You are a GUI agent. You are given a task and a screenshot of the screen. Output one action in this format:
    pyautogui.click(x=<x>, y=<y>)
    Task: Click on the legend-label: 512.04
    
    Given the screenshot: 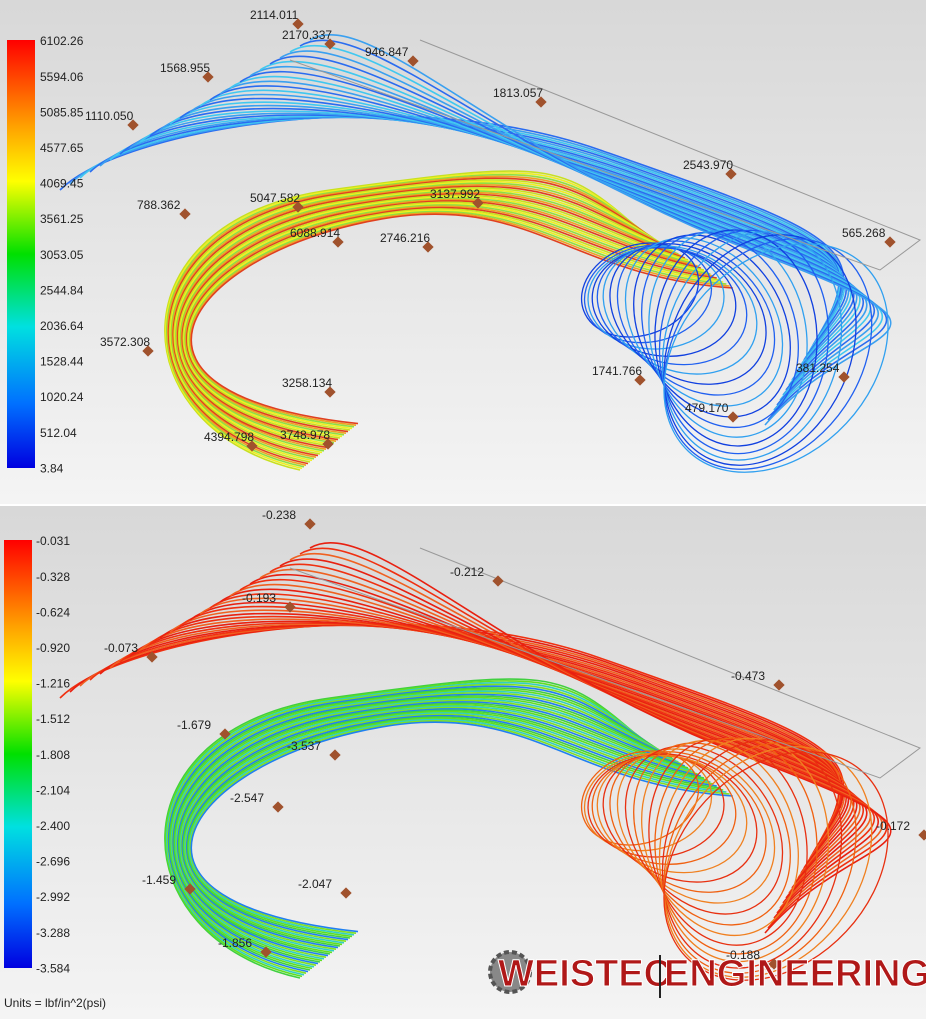 What is the action you would take?
    pyautogui.click(x=58, y=433)
    